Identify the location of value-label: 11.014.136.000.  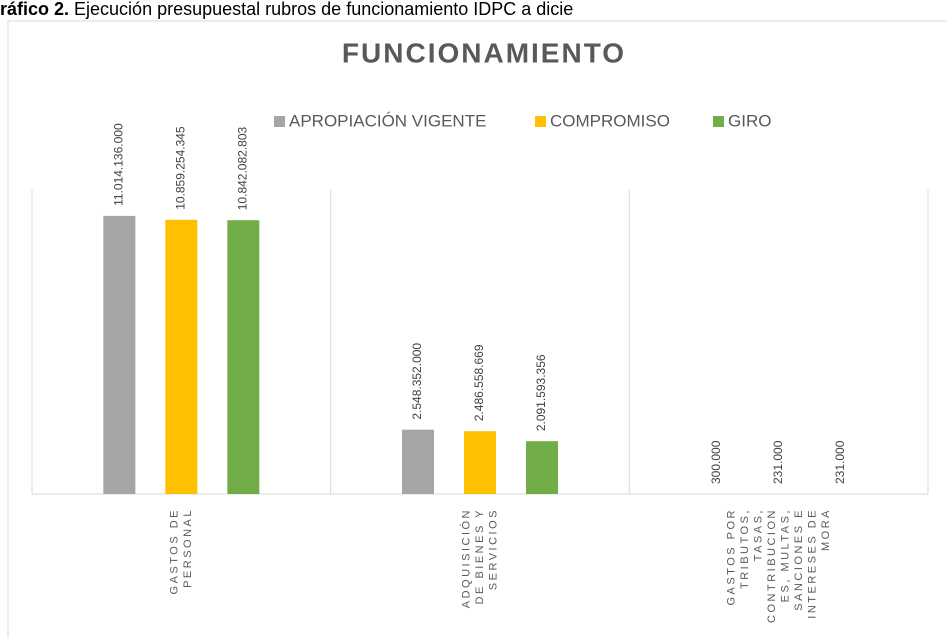
(119, 164).